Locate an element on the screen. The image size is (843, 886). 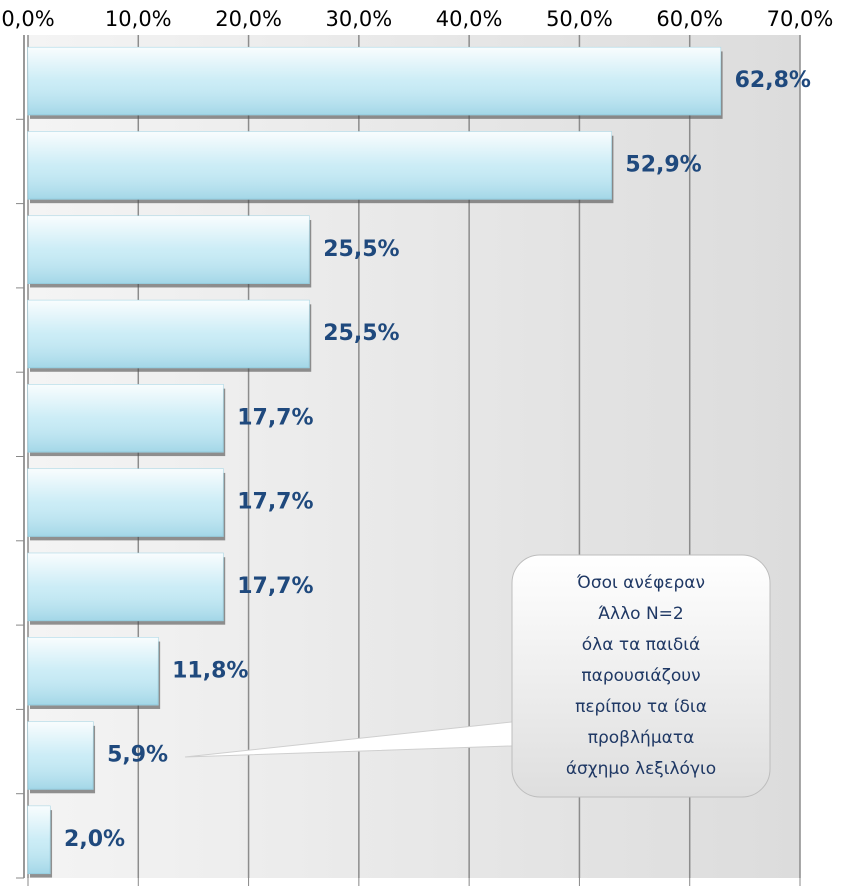
value-label: 5,9% is located at coordinates (137, 755).